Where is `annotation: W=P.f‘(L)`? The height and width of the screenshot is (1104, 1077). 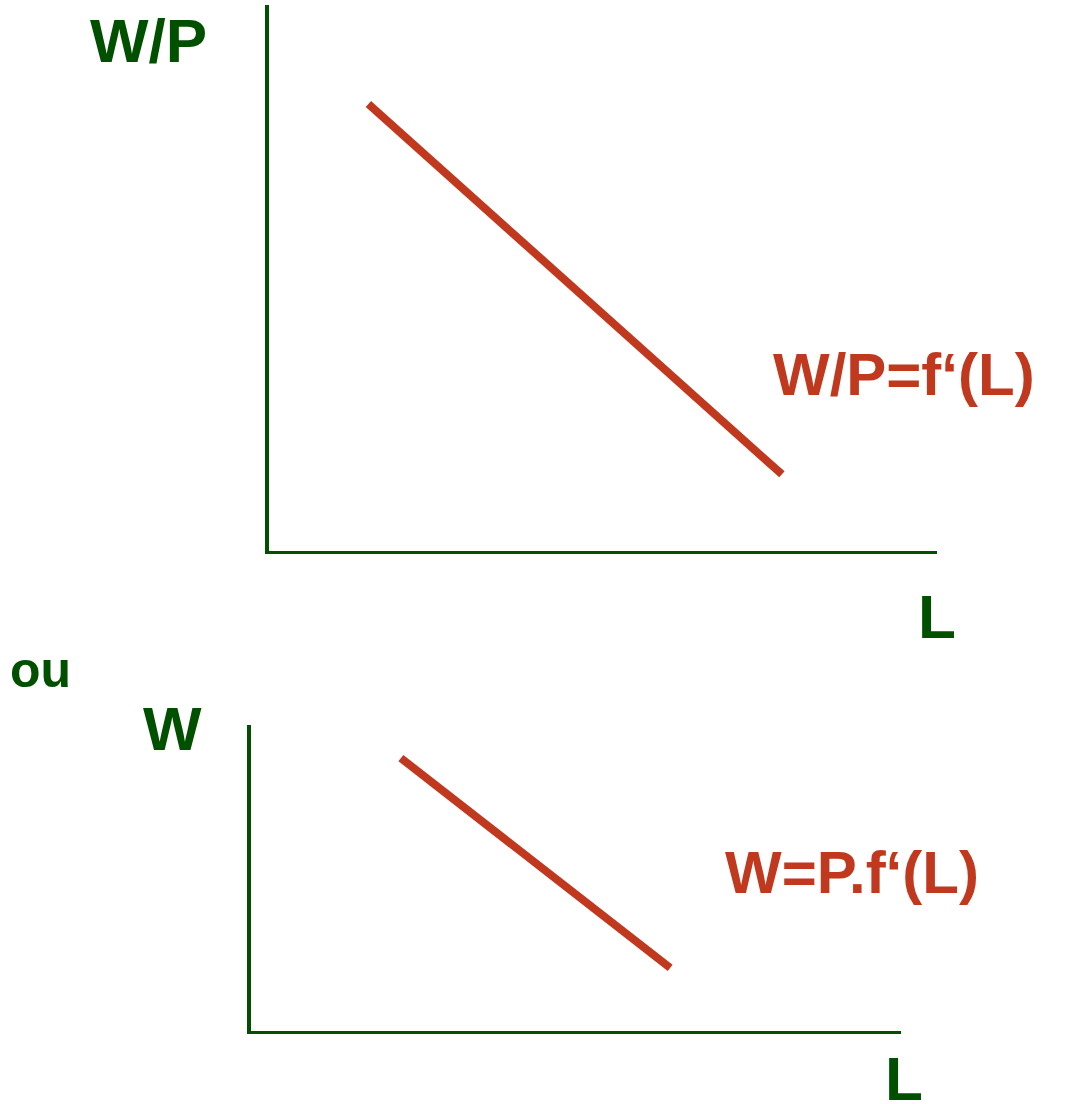 annotation: W=P.f‘(L) is located at coordinates (852, 872).